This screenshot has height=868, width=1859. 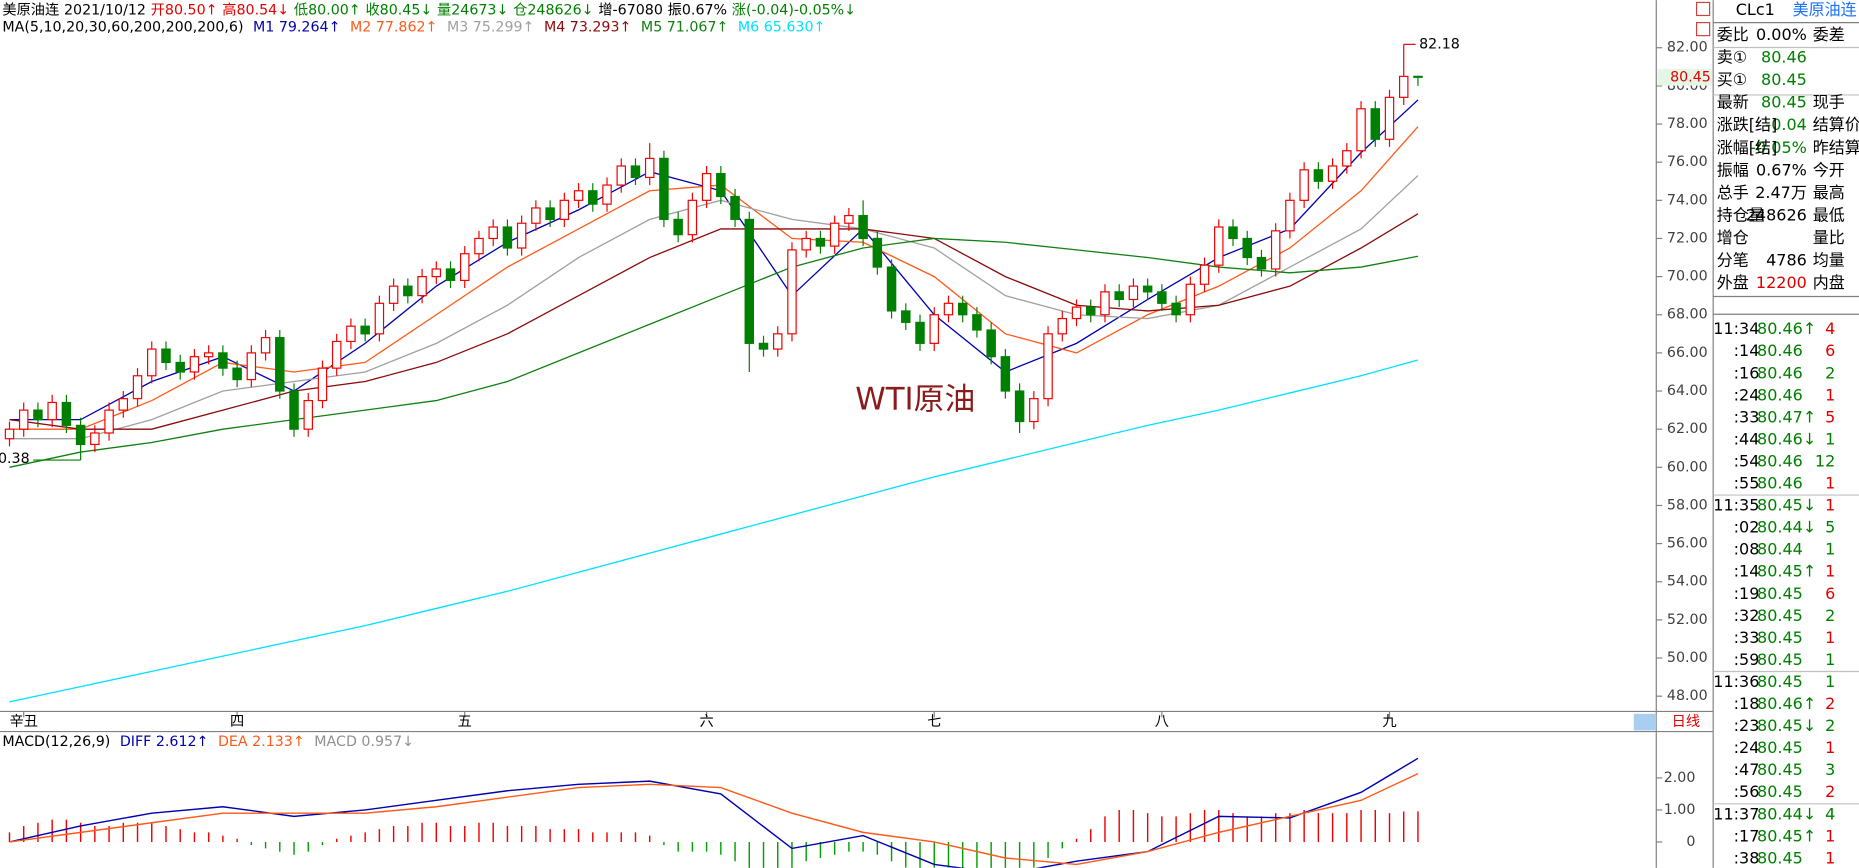 I want to click on y-tick-label: 64.00, so click(x=1687, y=391).